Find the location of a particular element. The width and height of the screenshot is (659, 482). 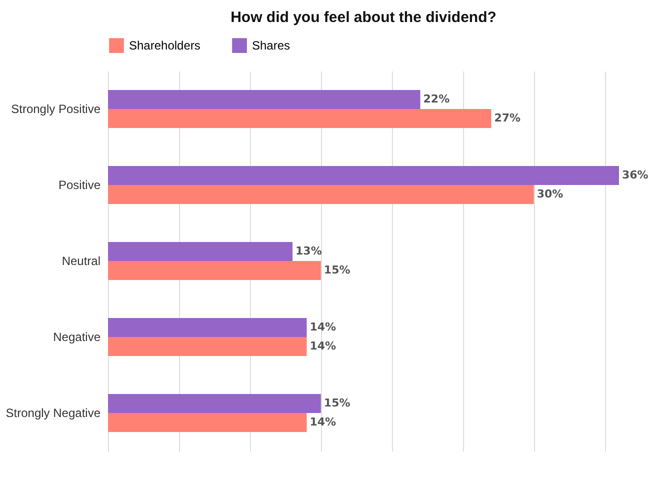

data-label: 30% is located at coordinates (550, 194).